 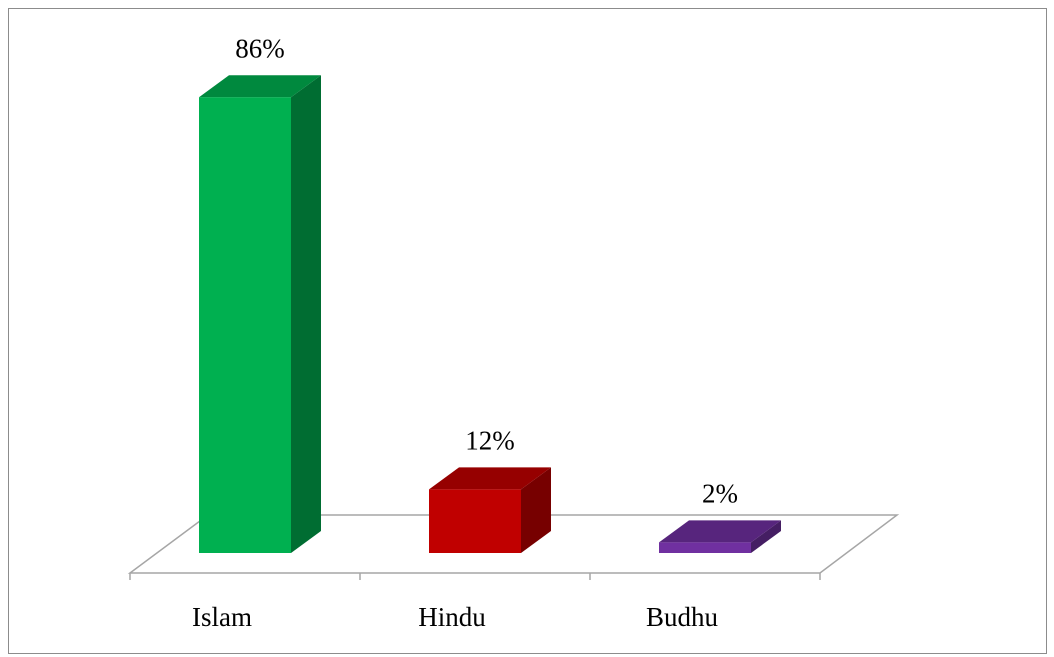 I want to click on data-label: 12%, so click(x=490, y=441).